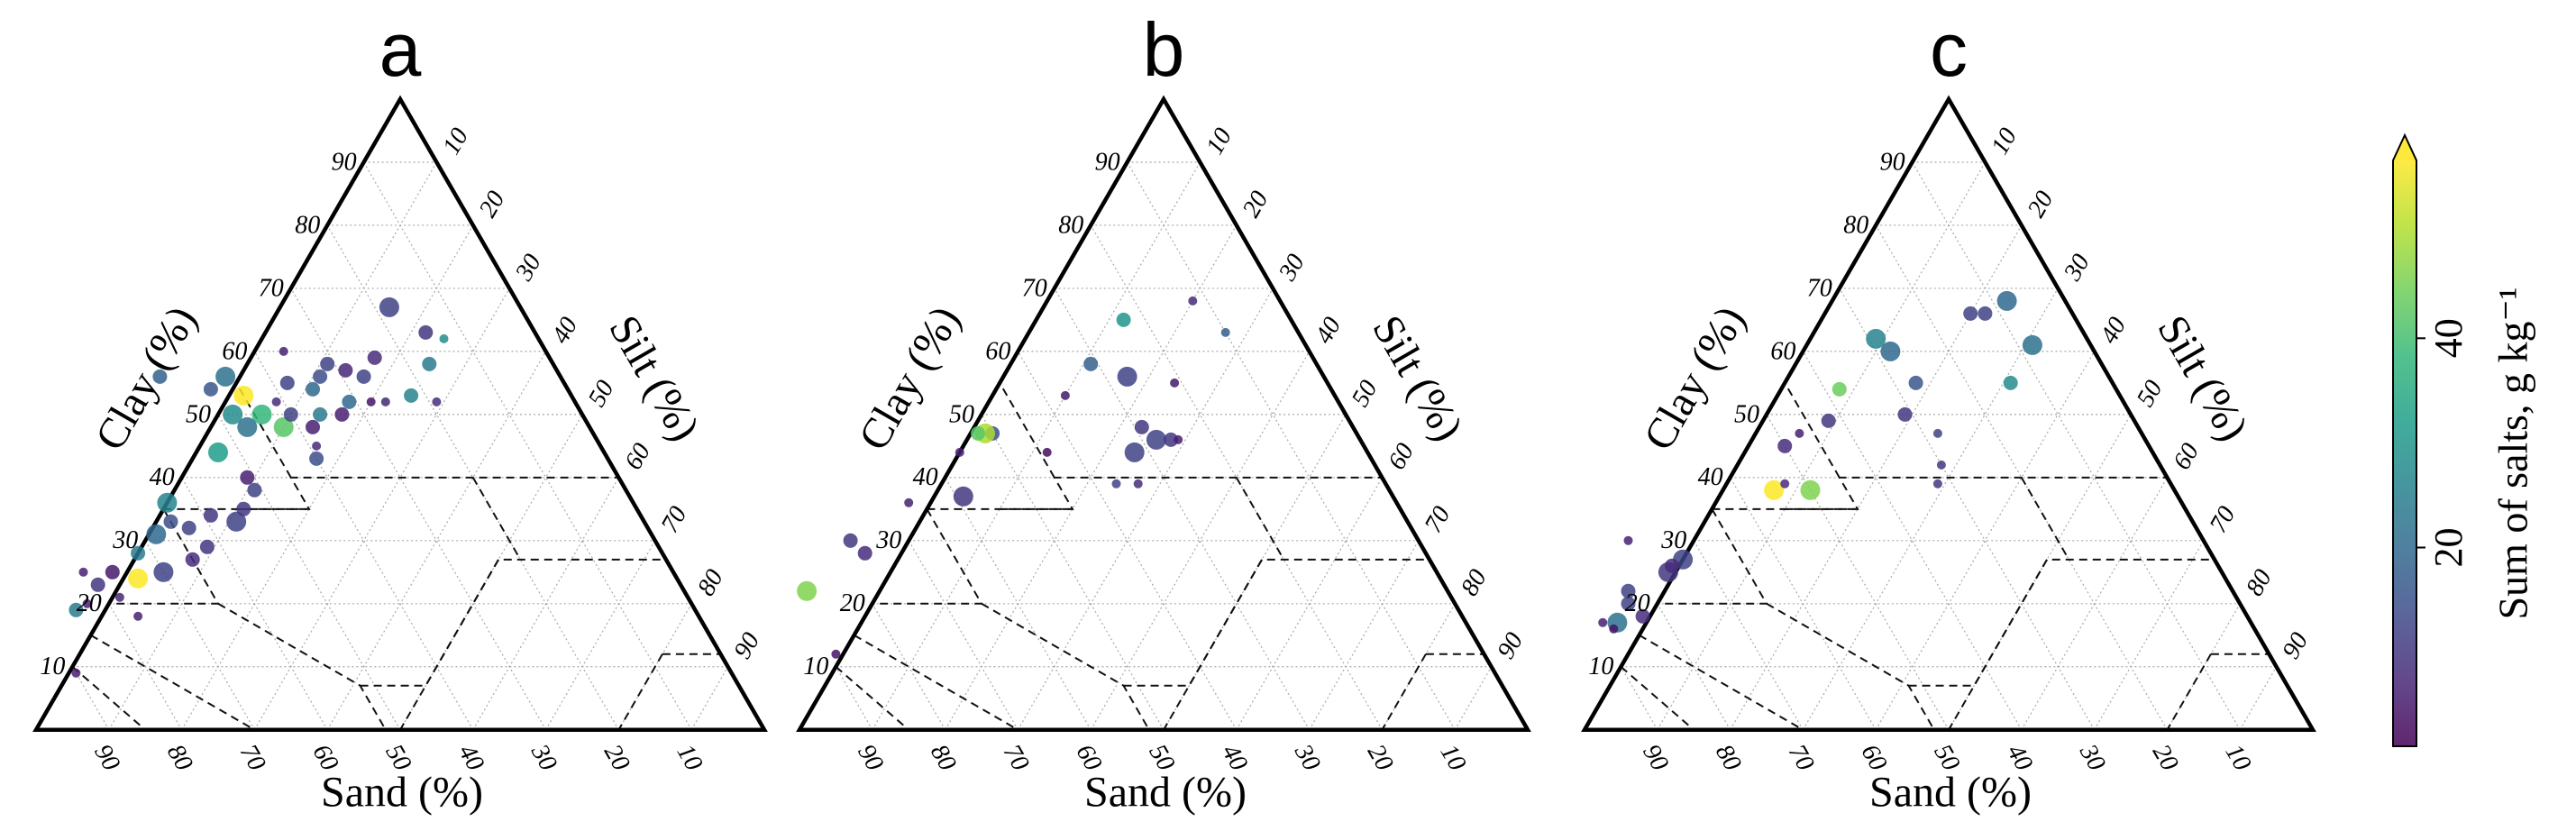 The image size is (2576, 840). Describe the element at coordinates (1365, 394) in the screenshot. I see `silt-tick-label: 50` at that location.